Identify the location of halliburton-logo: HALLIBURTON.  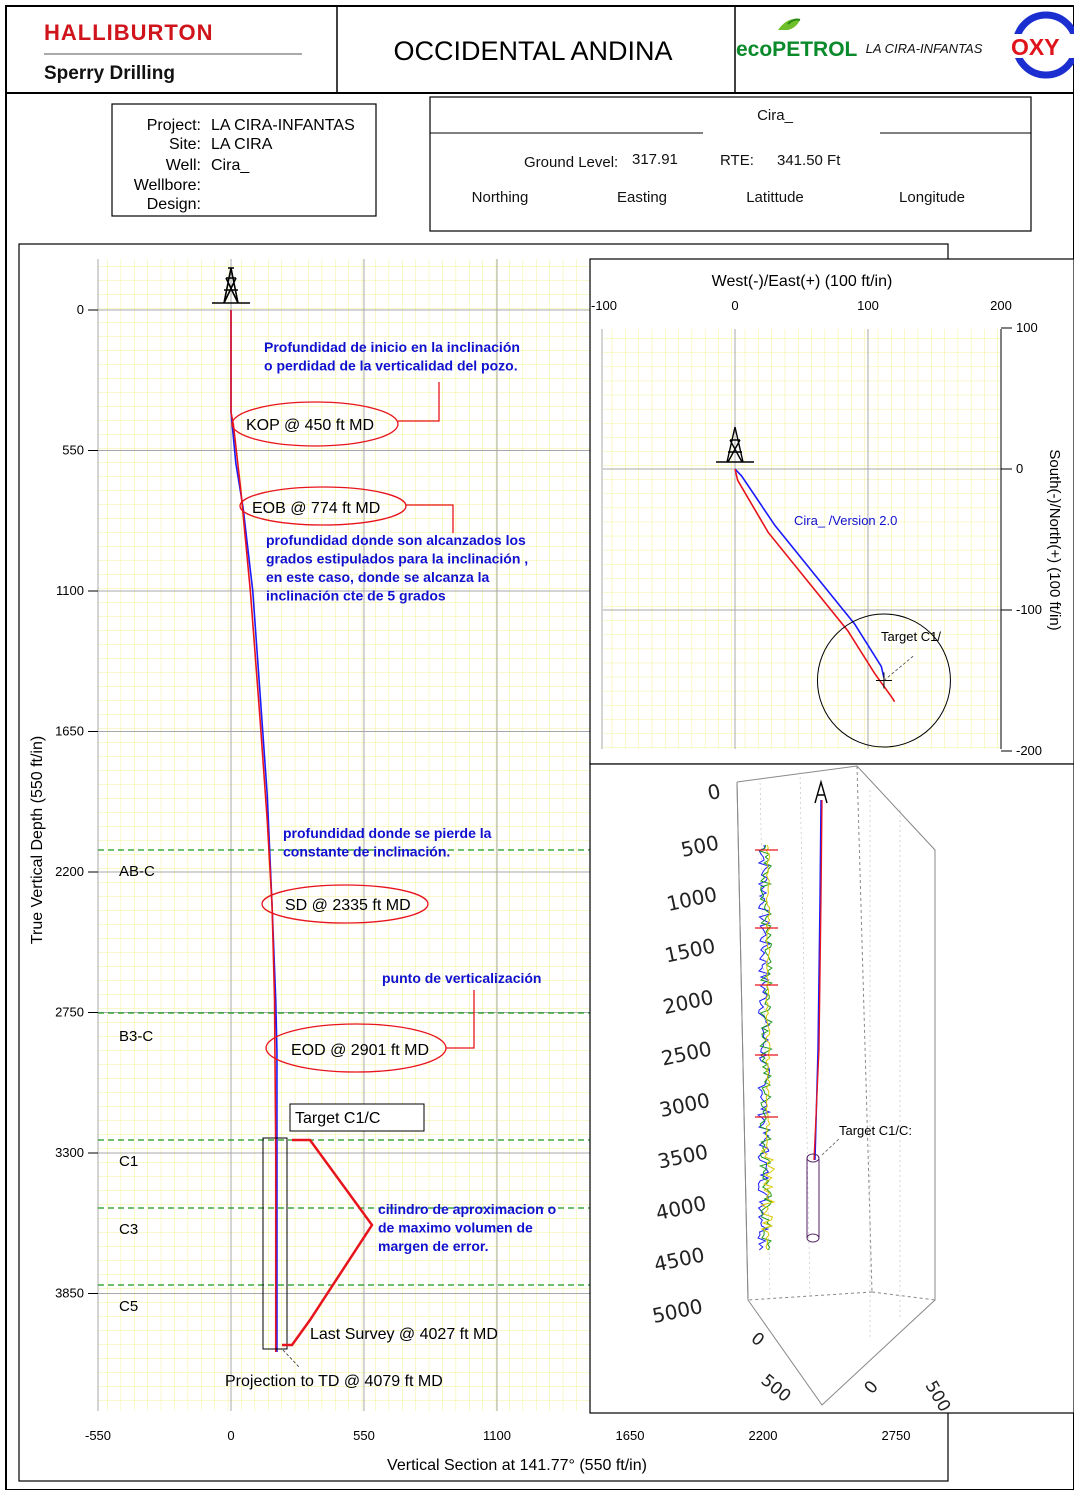
(128, 32).